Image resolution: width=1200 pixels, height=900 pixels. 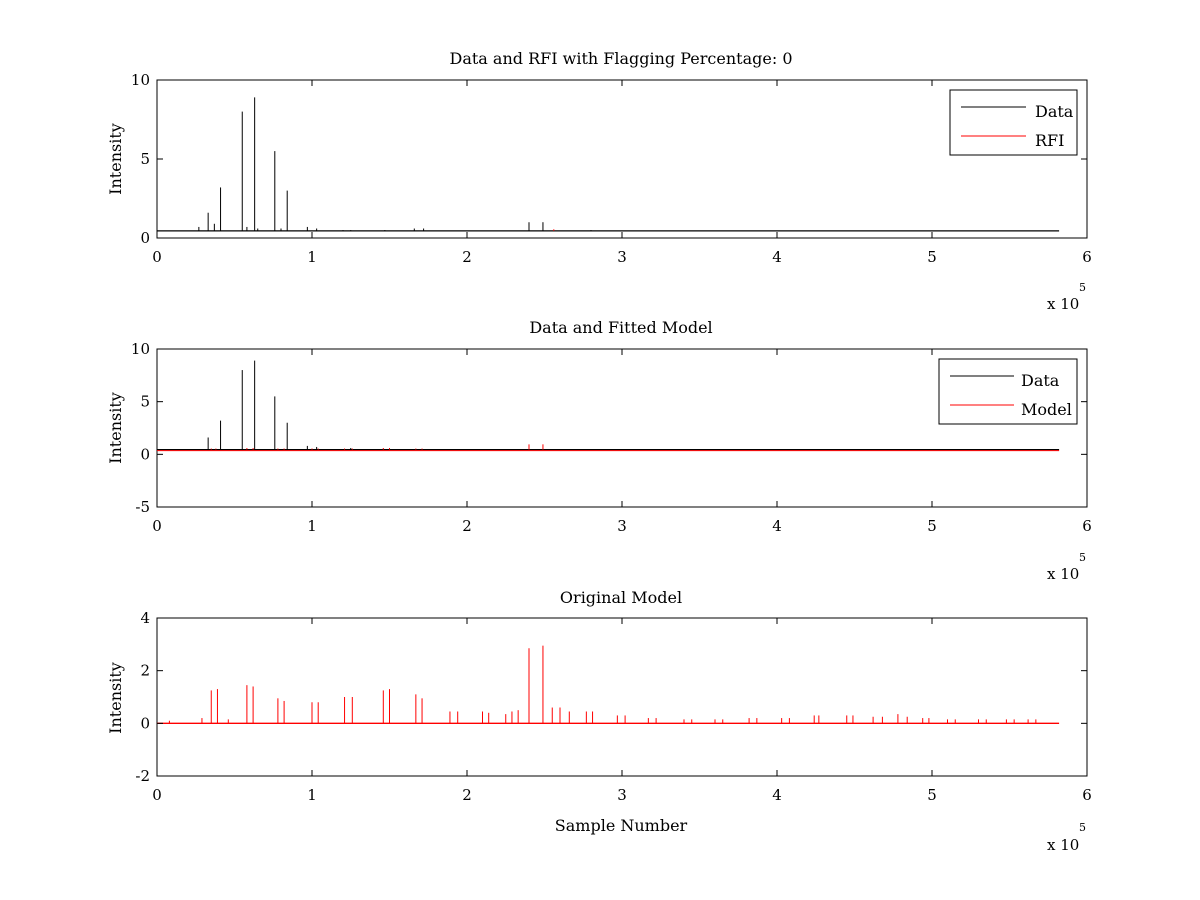 I want to click on panel-2-xtick-label: 4, so click(x=777, y=526).